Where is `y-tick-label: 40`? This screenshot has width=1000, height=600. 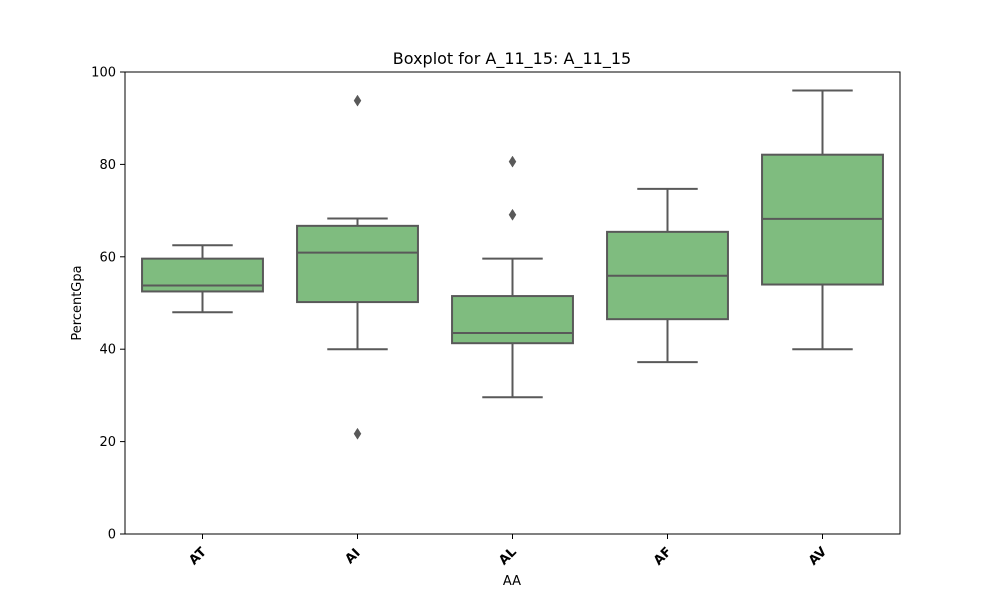
y-tick-label: 40 is located at coordinates (107, 350).